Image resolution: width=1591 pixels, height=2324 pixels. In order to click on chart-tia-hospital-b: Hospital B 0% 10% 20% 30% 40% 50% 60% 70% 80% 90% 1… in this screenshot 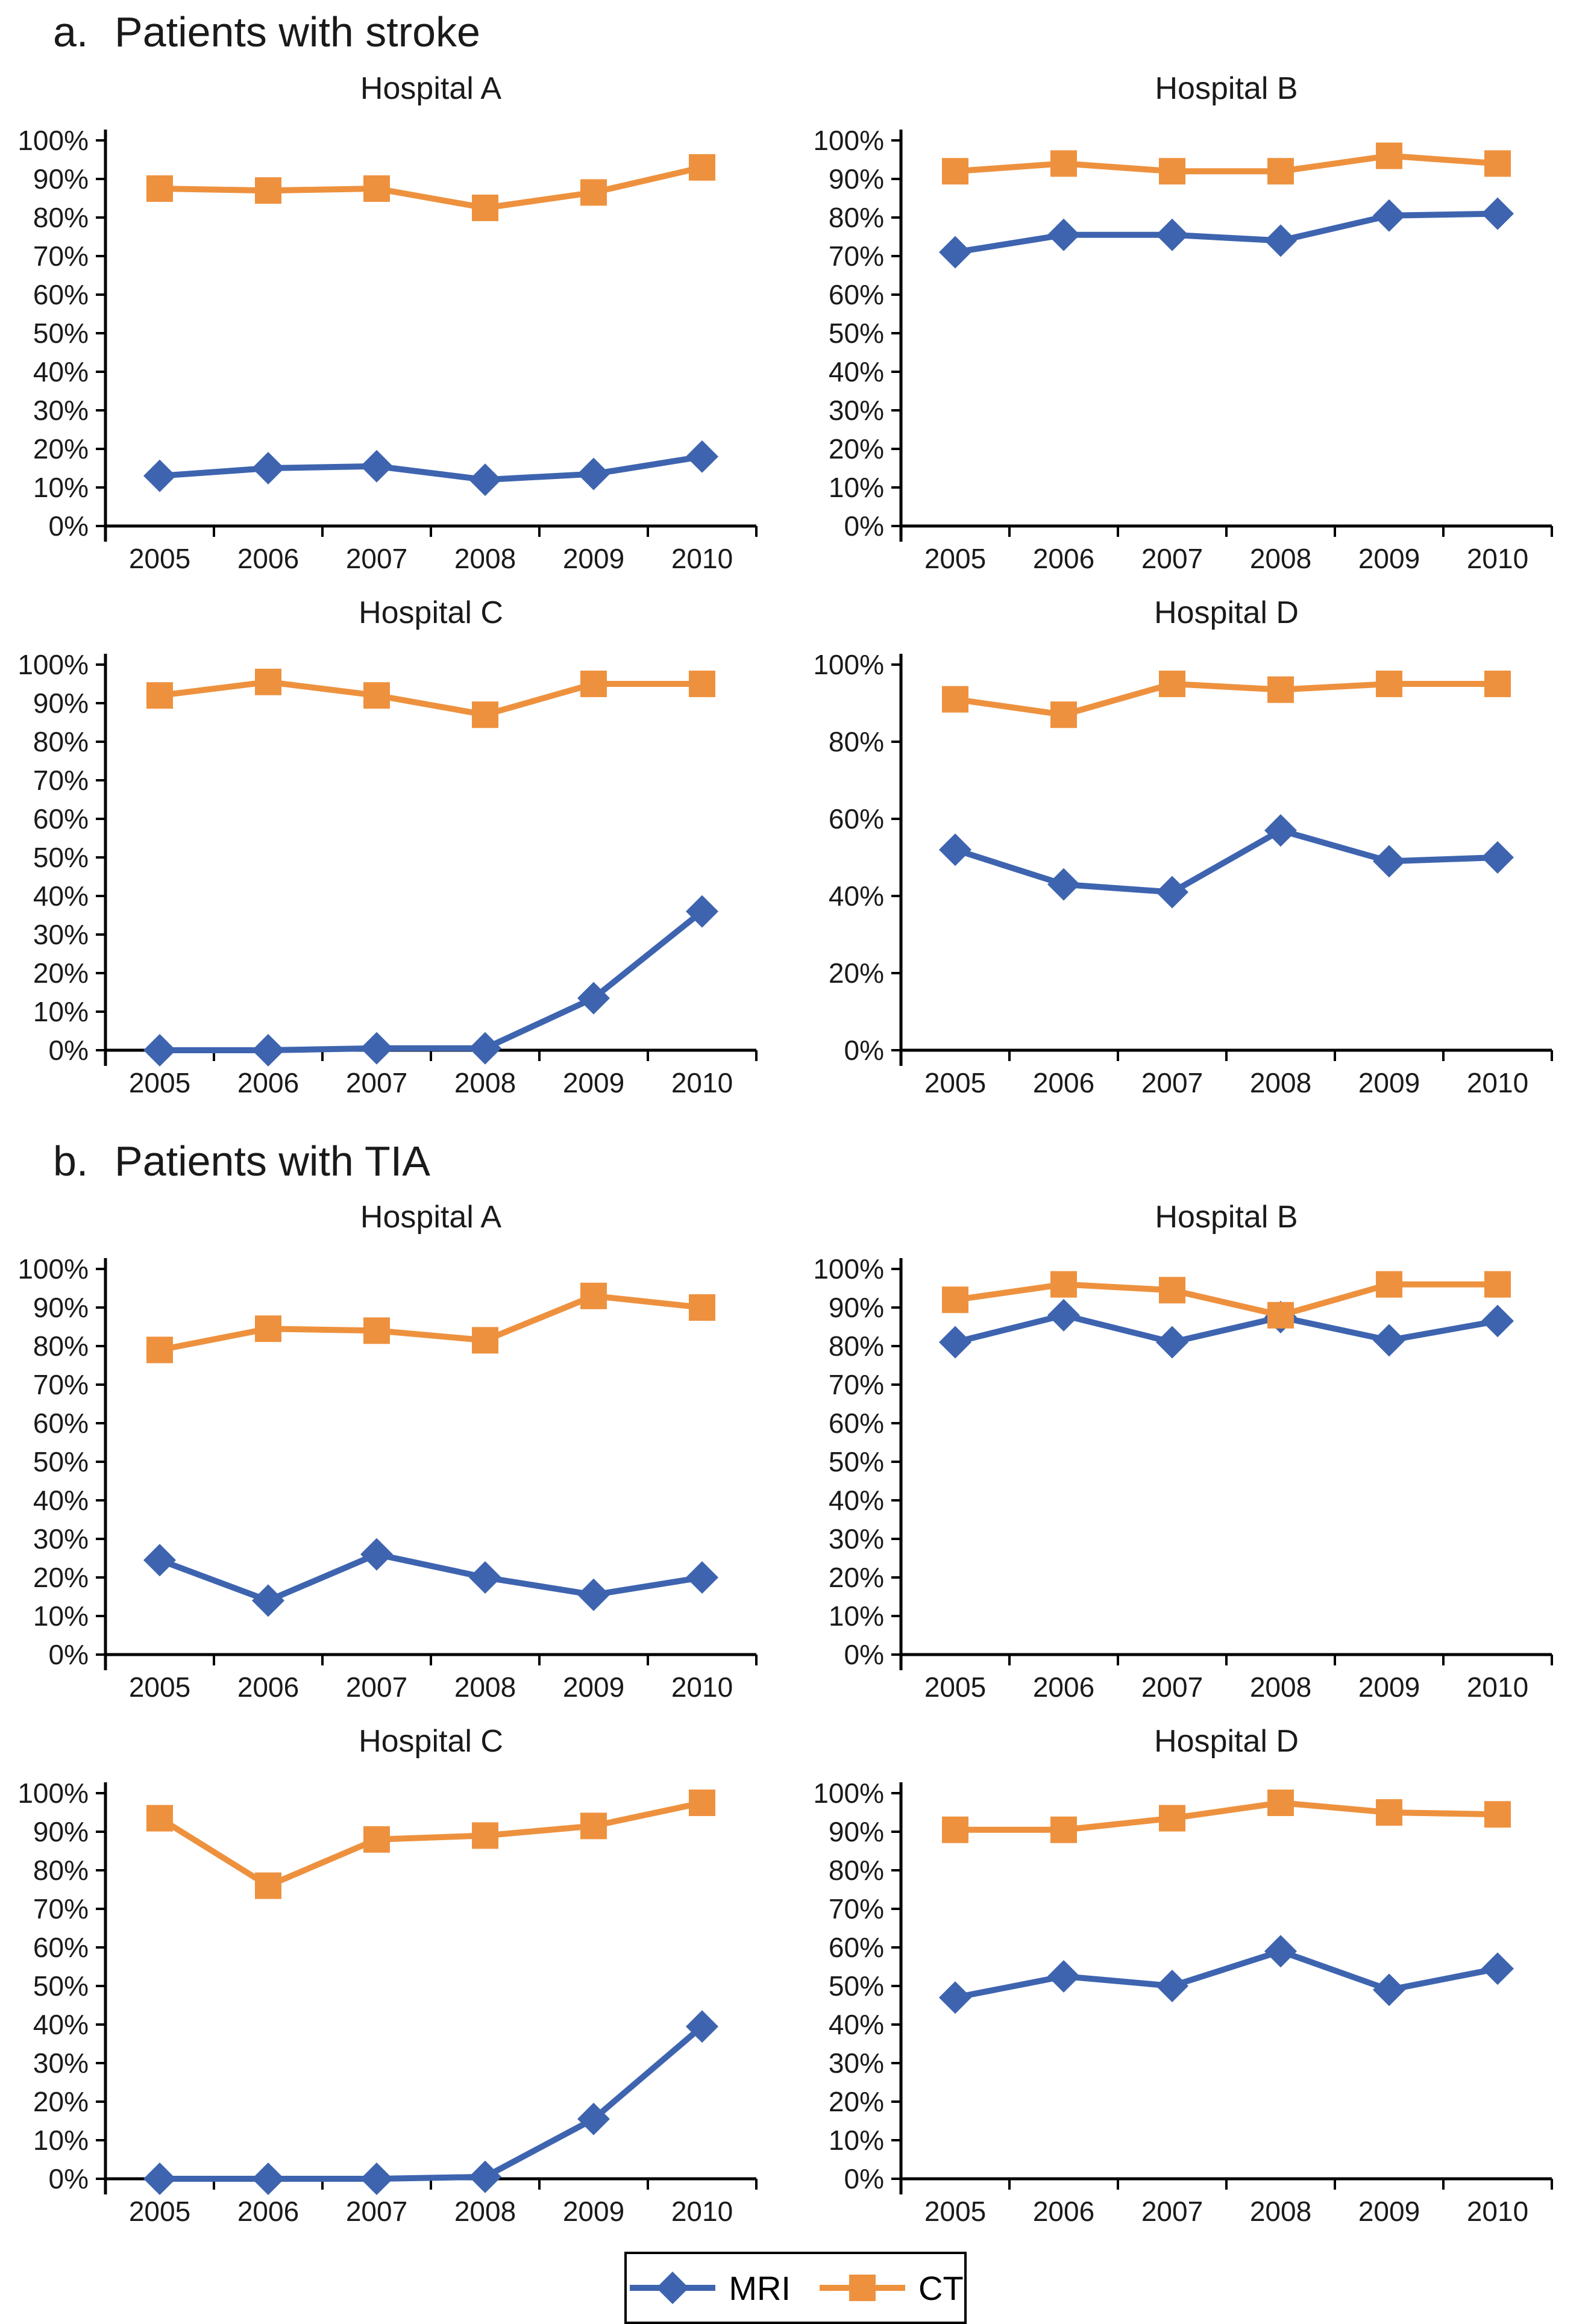, I will do `click(1193, 1450)`.